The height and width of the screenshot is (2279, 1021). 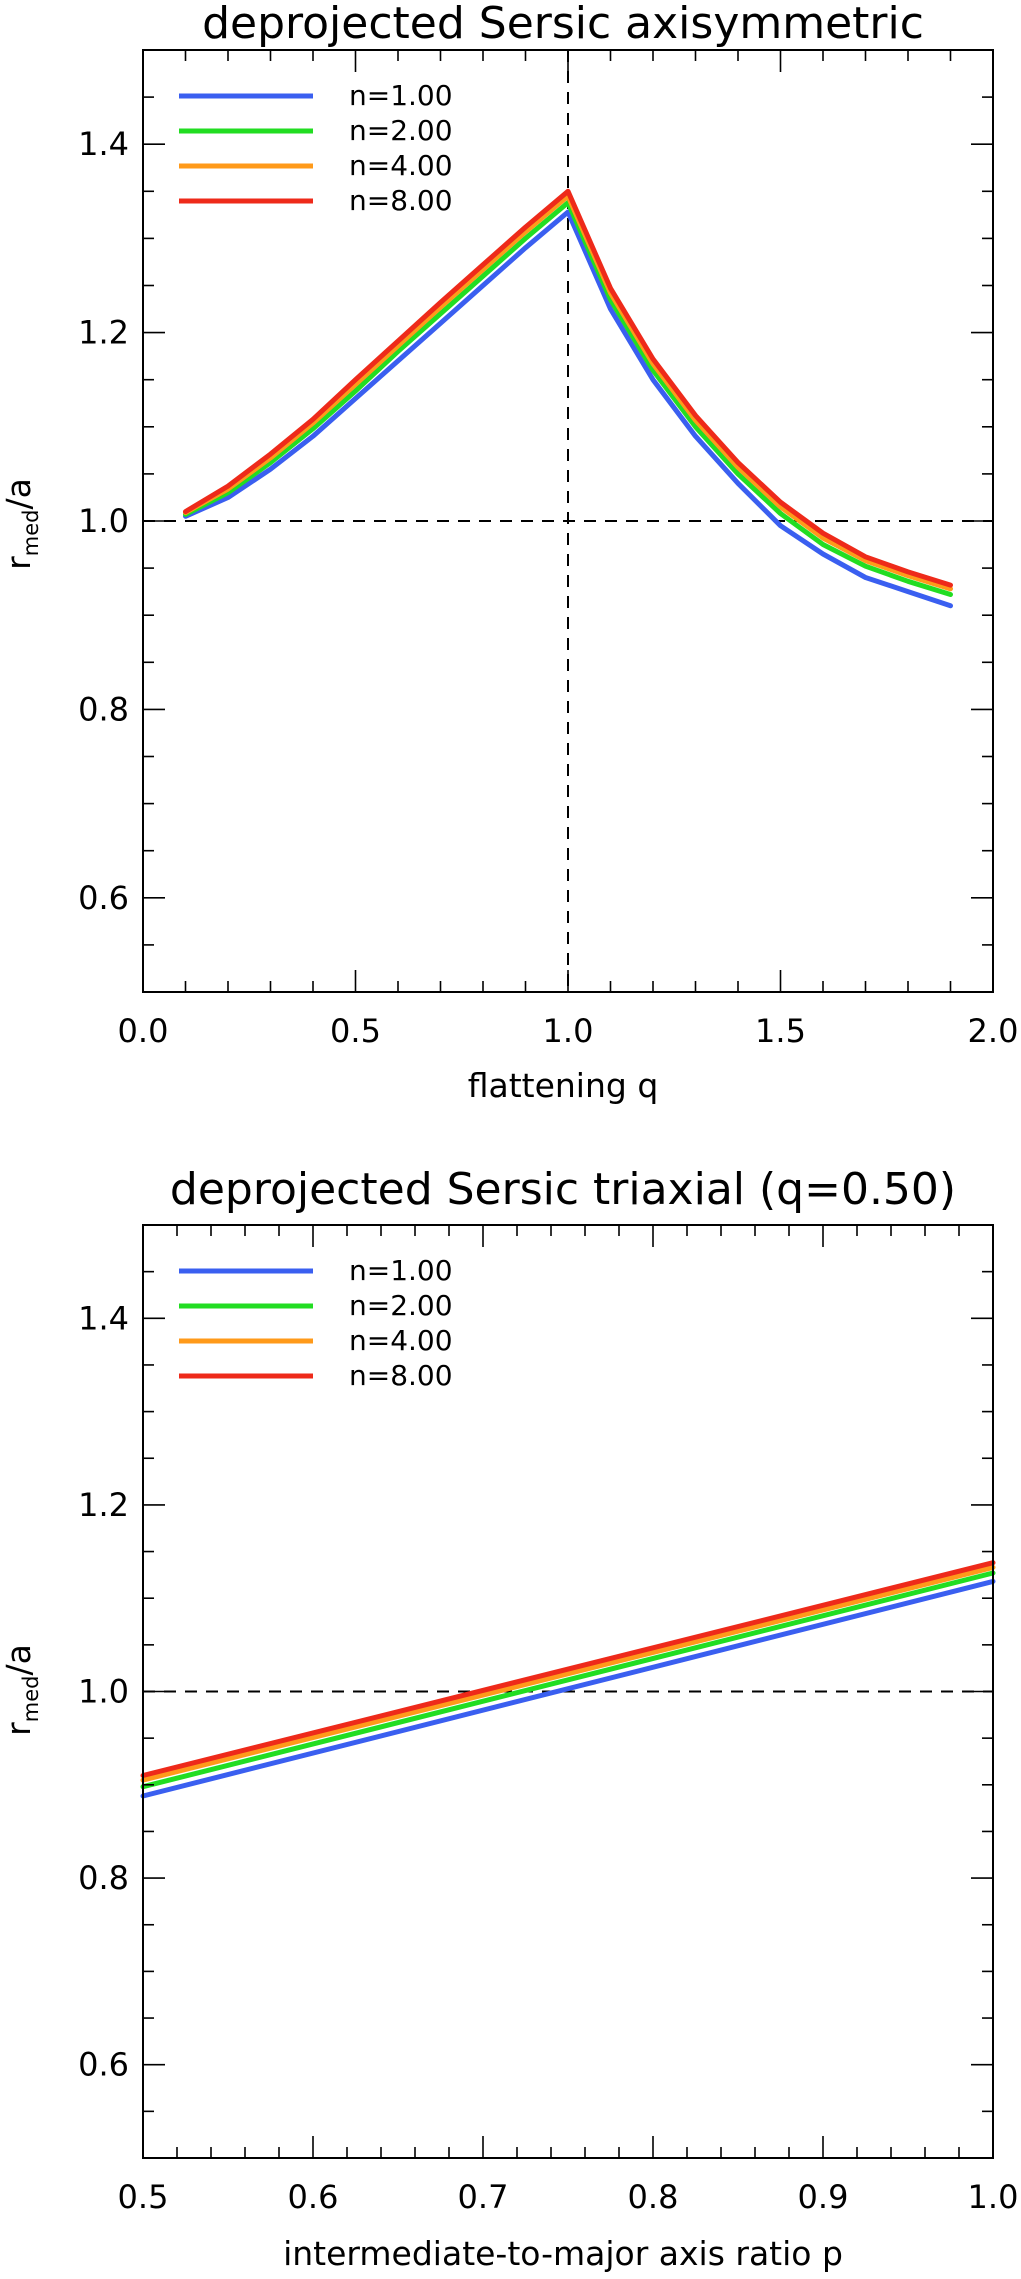 What do you see at coordinates (993, 1031) in the screenshot?
I see `x-tick-label: 2.0` at bounding box center [993, 1031].